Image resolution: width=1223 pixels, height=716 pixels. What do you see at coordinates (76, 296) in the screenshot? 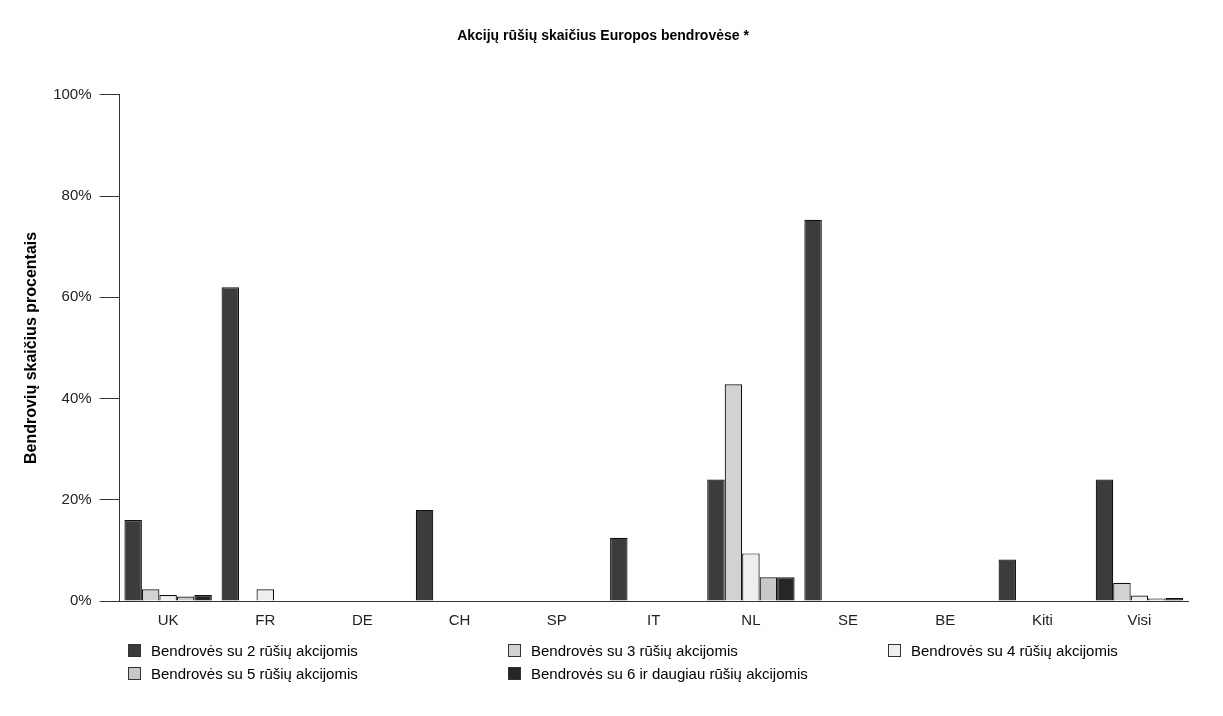
I see `y-tick-label: 60%` at bounding box center [76, 296].